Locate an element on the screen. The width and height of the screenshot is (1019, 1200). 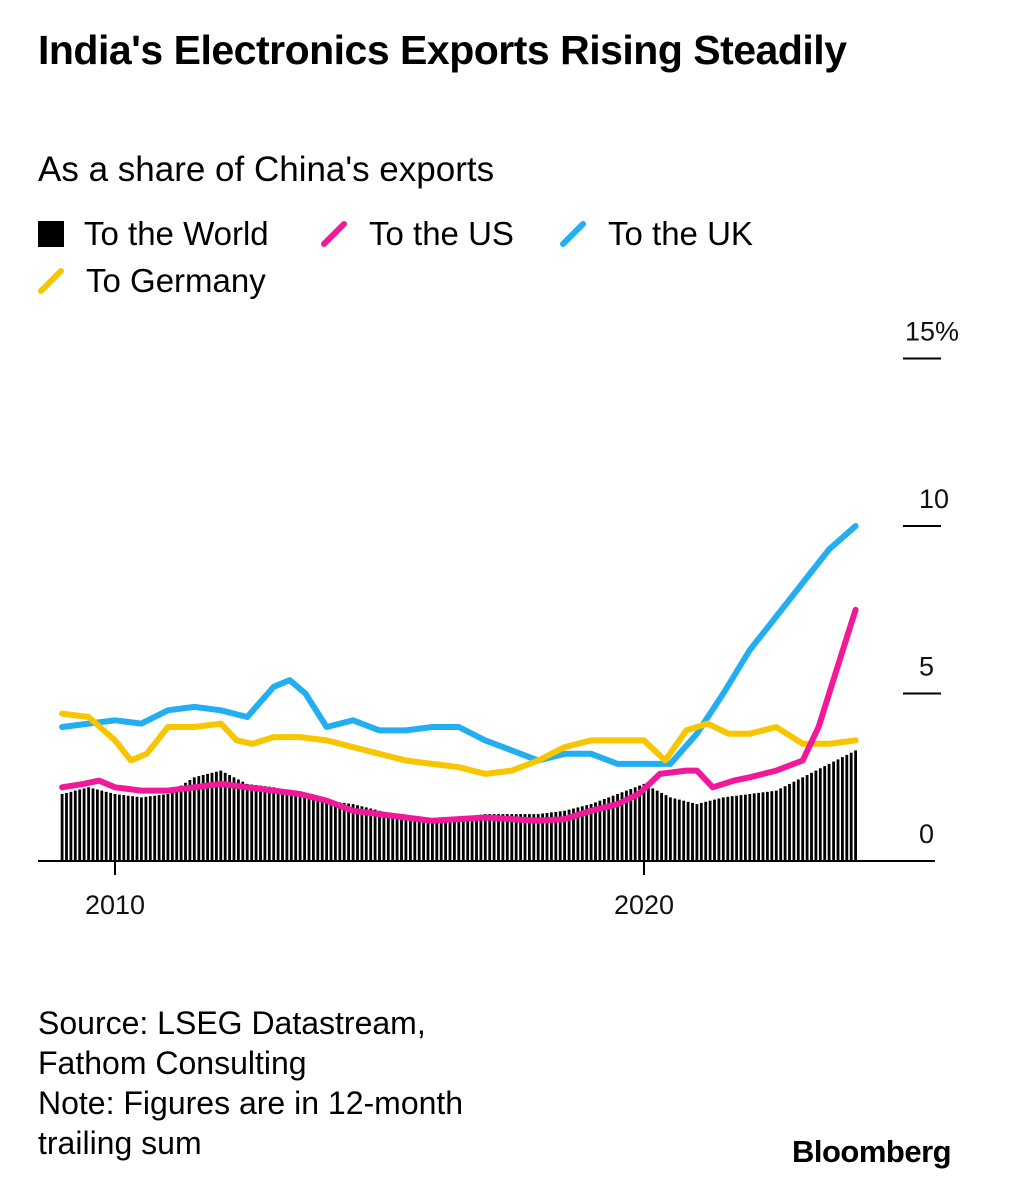
legend-item-us: To the US is located at coordinates (417, 234).